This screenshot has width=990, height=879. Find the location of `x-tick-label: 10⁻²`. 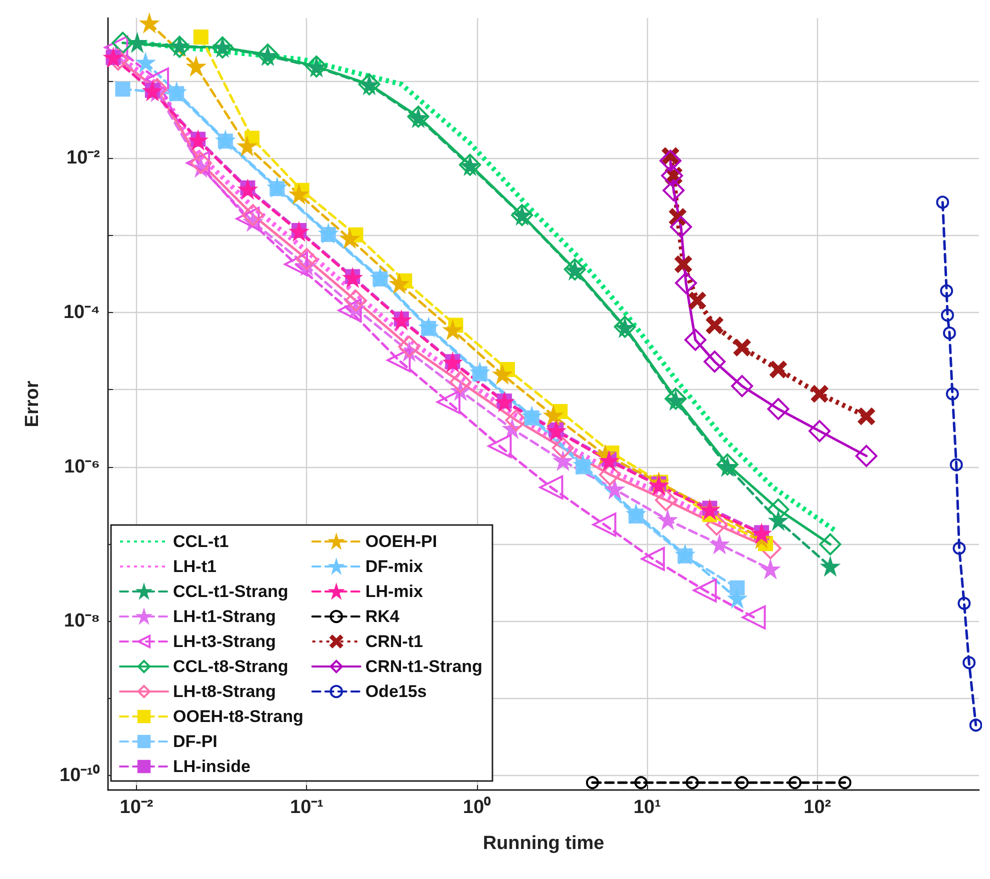

x-tick-label: 10⁻² is located at coordinates (137, 807).